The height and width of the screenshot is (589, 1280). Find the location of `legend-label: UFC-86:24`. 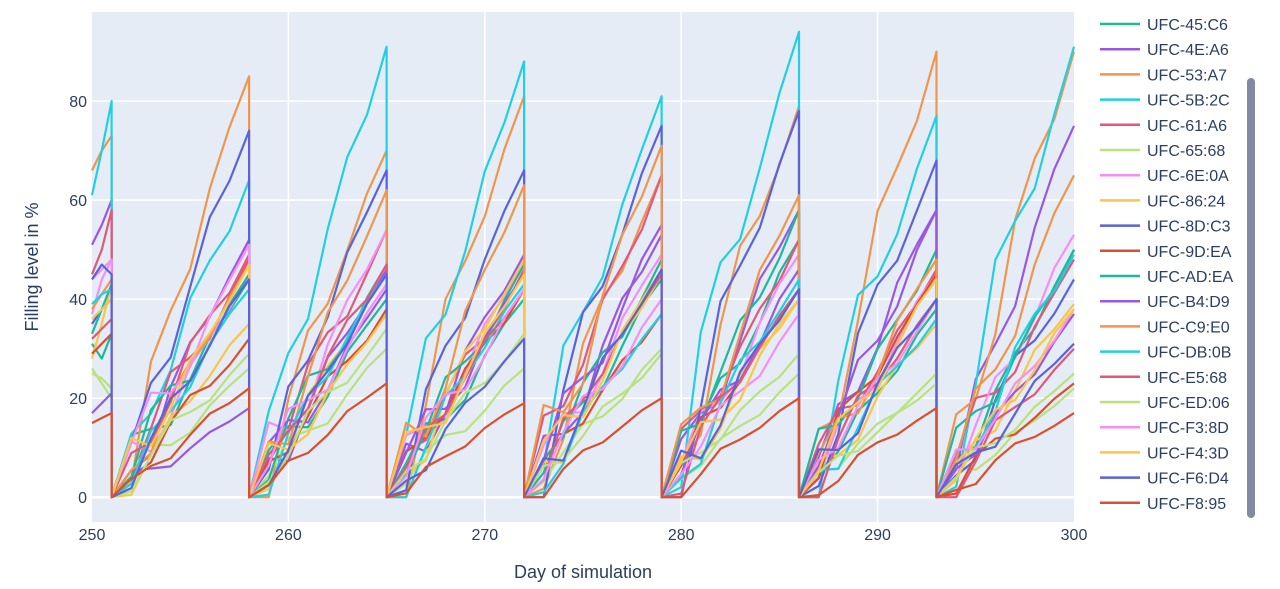

legend-label: UFC-86:24 is located at coordinates (1186, 201).